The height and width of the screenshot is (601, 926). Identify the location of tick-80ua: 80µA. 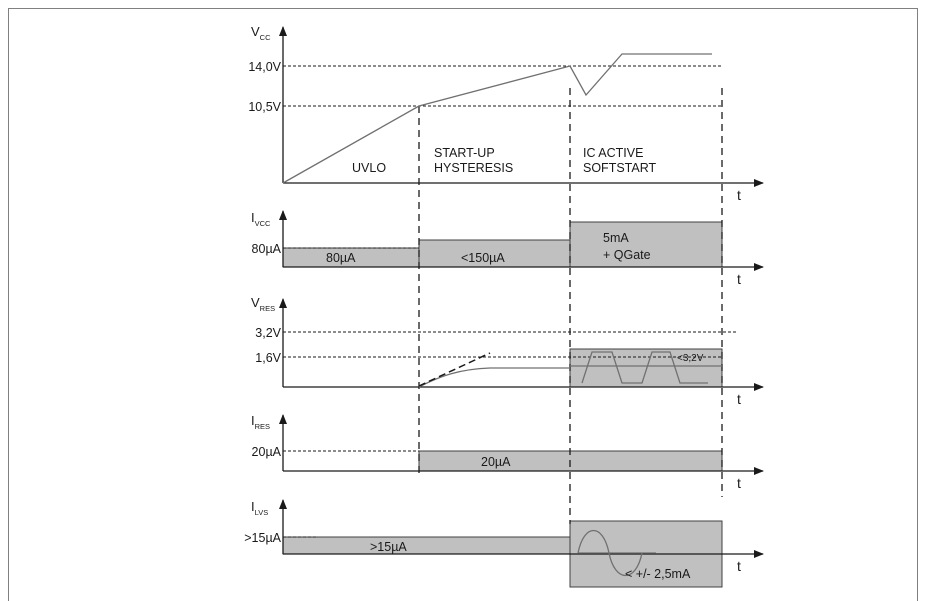
(267, 249).